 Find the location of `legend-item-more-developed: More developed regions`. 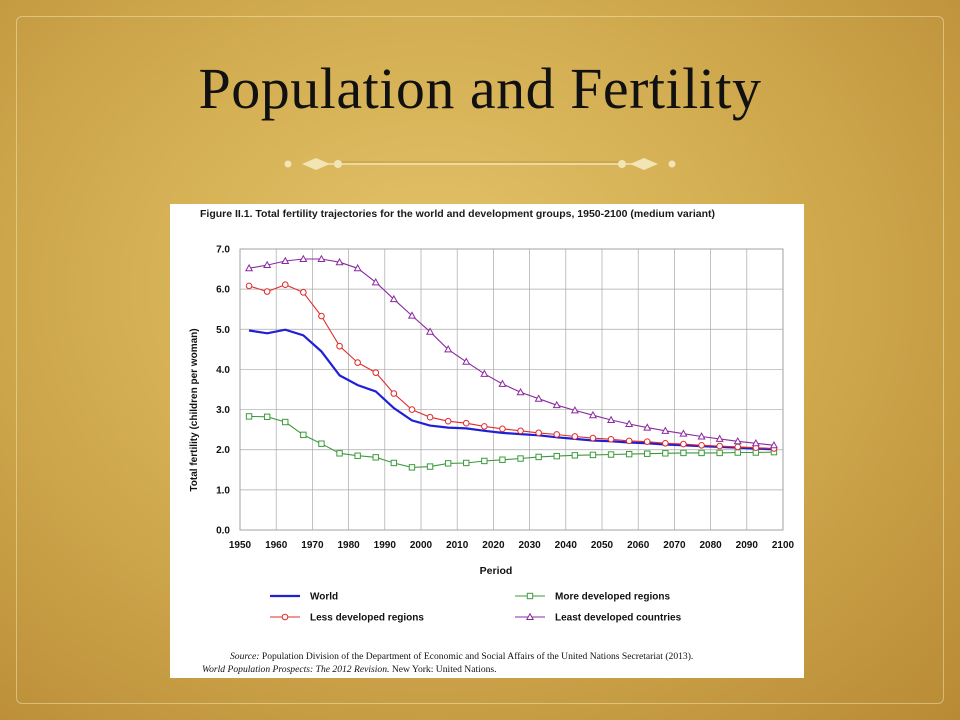

legend-item-more-developed: More developed regions is located at coordinates (592, 597).